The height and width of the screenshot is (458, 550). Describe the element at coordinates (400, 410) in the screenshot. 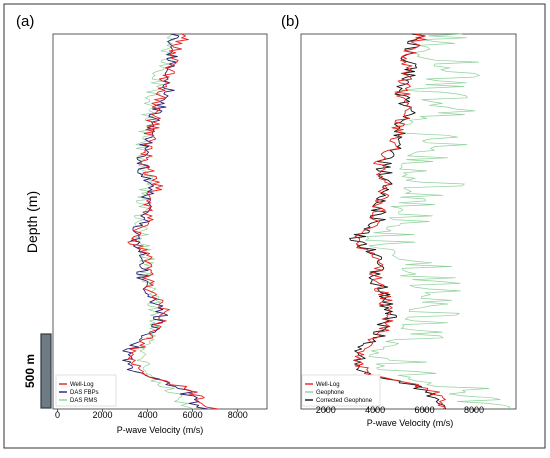

I see `panel-b-ticks-layer: 2000 4000 6000 8000` at that location.